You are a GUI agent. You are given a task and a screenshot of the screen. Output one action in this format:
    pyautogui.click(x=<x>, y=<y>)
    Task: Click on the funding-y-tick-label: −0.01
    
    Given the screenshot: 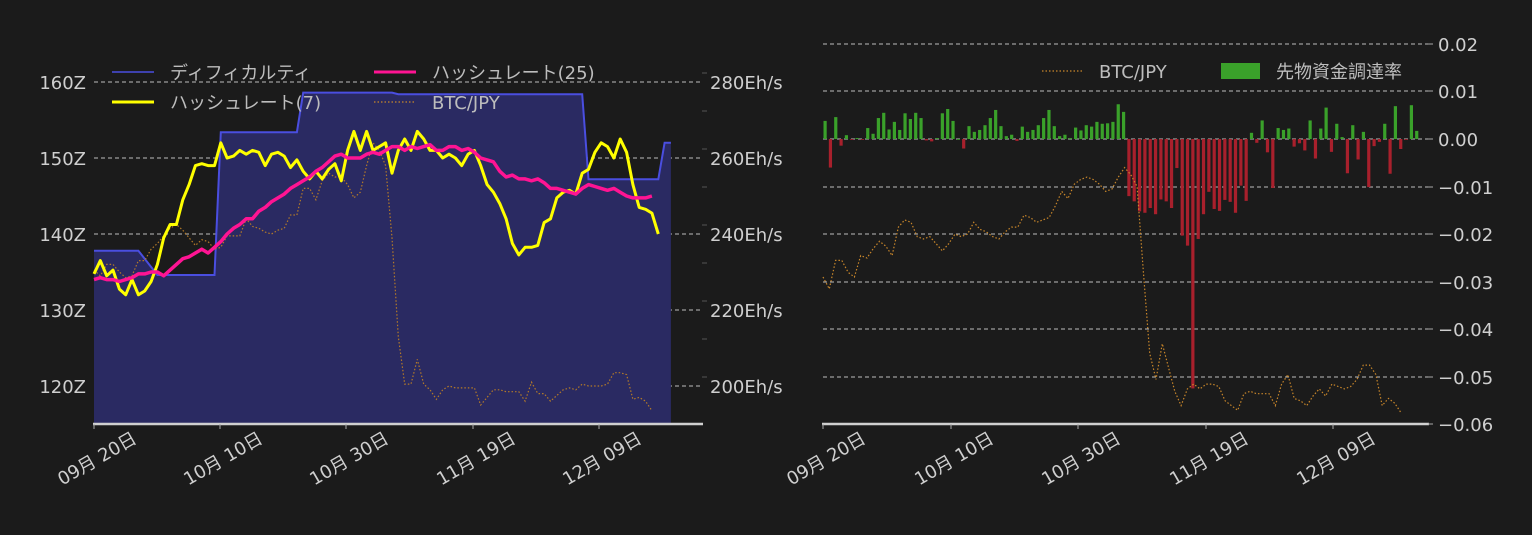 What is the action you would take?
    pyautogui.click(x=1465, y=188)
    